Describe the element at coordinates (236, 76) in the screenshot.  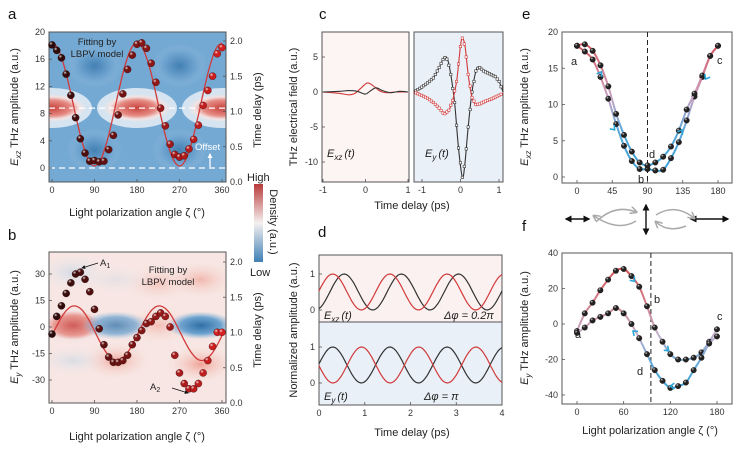
I see `a-y2-tick-label: 1.5` at that location.